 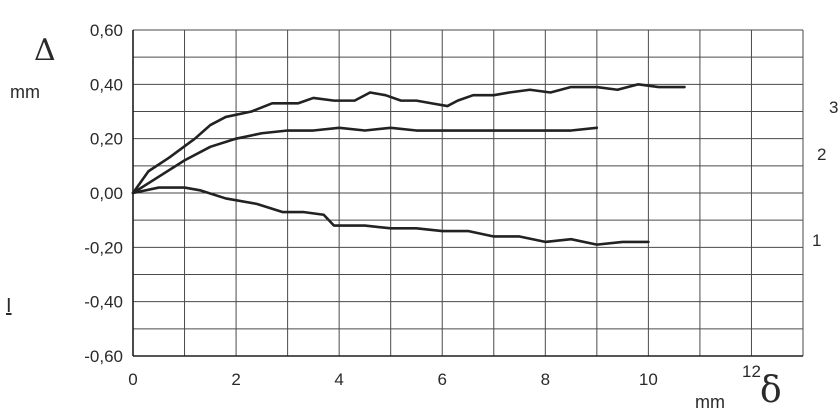 I want to click on y-tick-label: 0,00, so click(x=106, y=193).